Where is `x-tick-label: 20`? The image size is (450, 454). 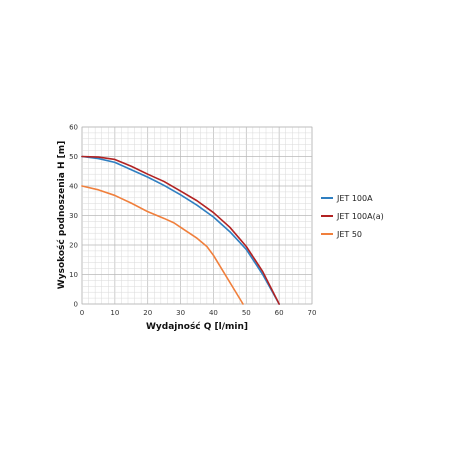
x-tick-label: 20 is located at coordinates (147, 313).